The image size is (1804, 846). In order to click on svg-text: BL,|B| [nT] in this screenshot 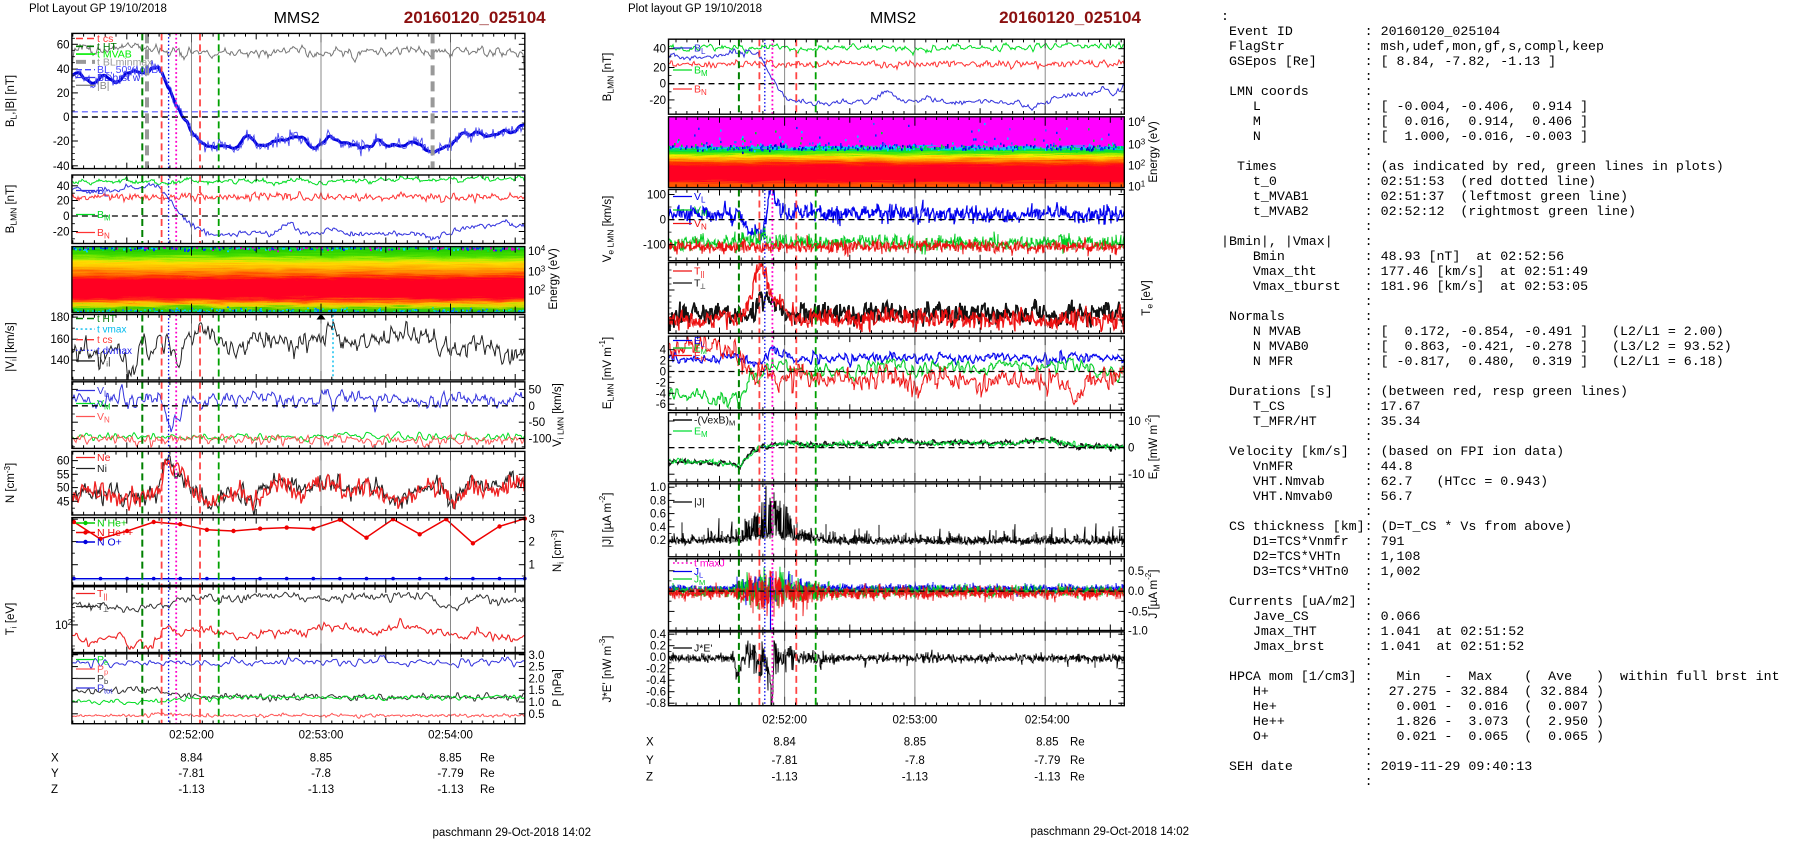, I will do `click(12, 101)`.